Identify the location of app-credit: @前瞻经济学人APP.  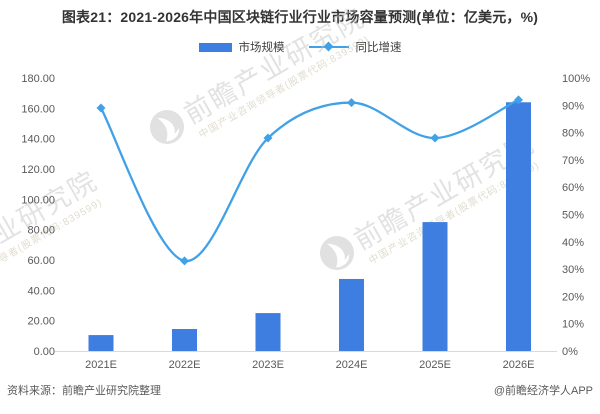
(543, 391).